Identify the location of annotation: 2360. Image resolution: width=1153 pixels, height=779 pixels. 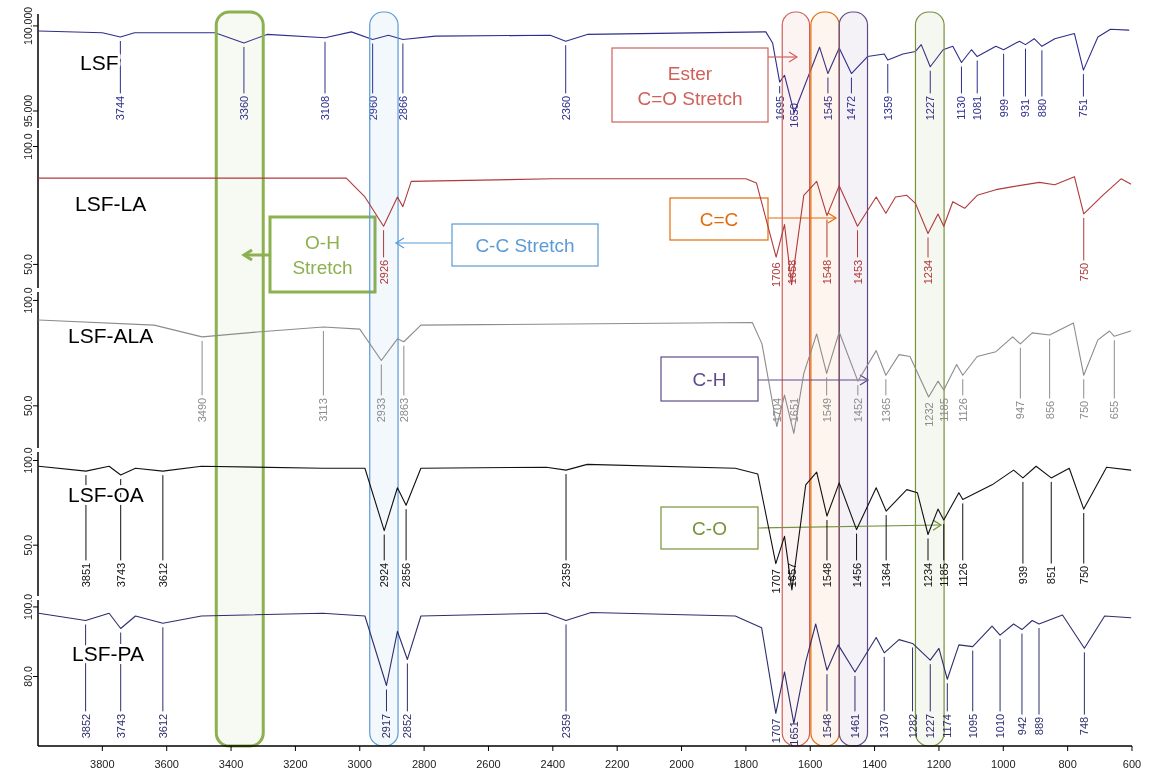
(565, 108).